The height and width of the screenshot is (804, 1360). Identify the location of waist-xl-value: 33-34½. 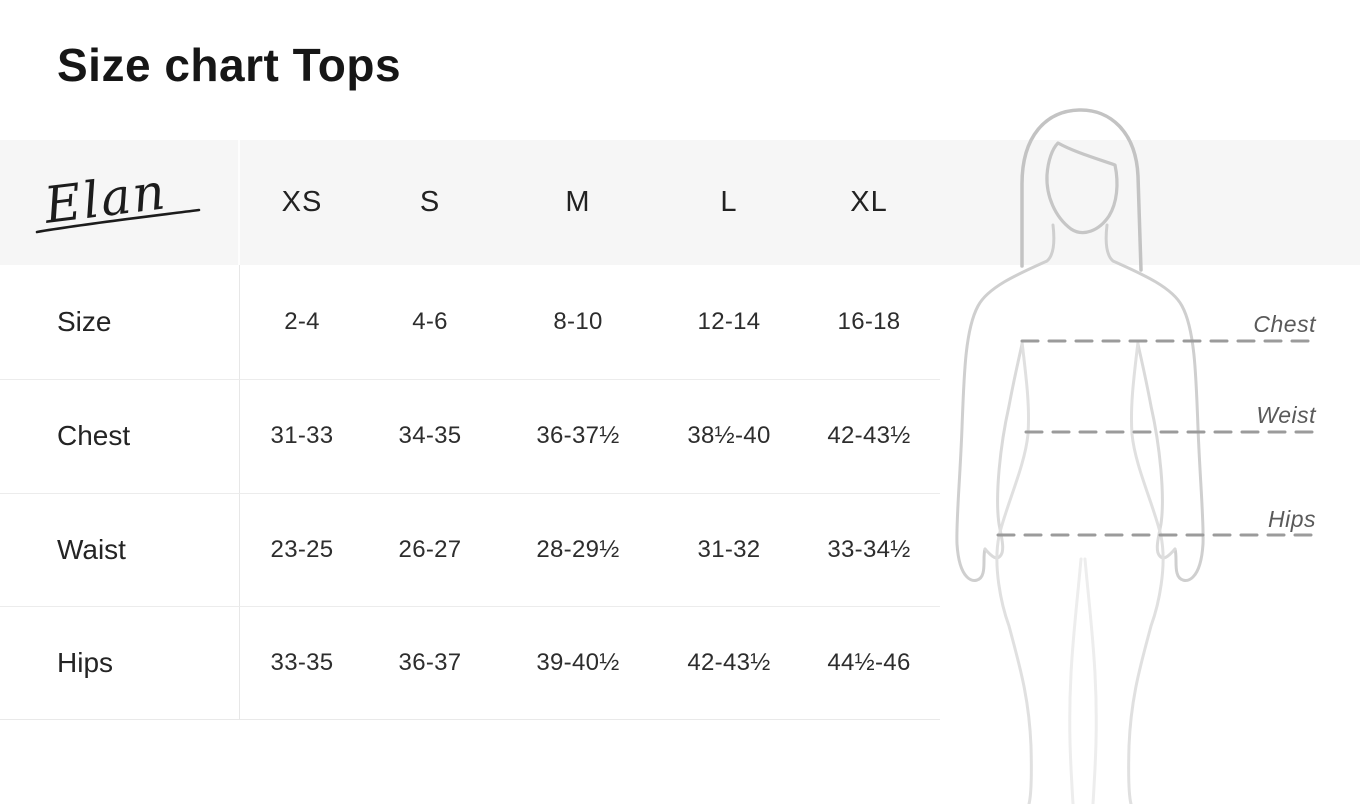
(869, 549).